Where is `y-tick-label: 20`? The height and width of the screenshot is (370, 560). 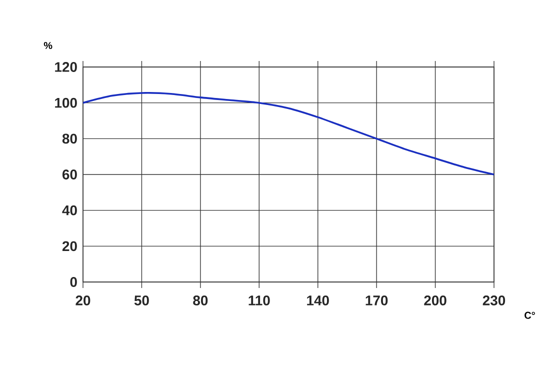
y-tick-label: 20 is located at coordinates (69, 246).